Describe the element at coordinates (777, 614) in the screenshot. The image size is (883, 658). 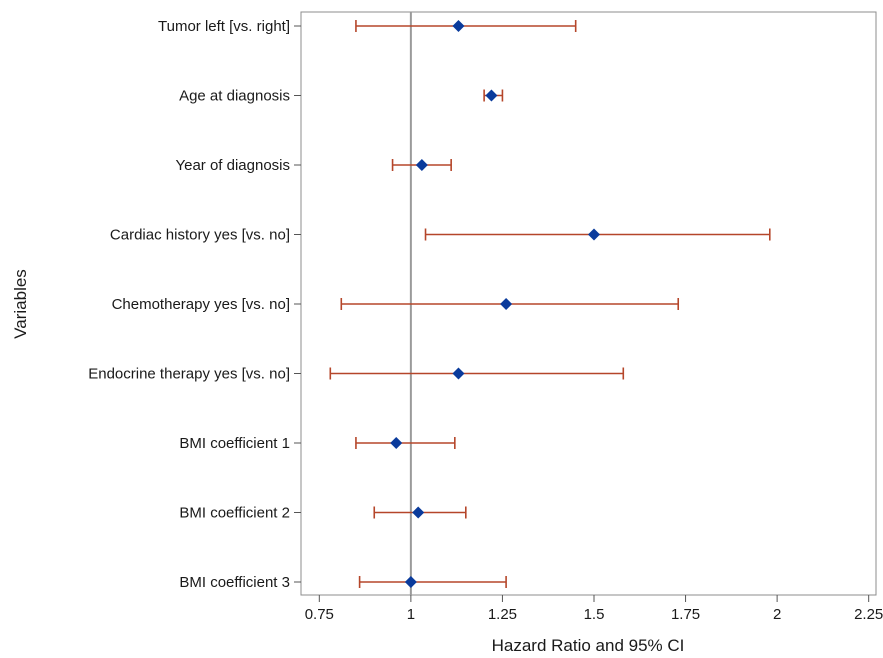
I see `x-tick-label: 2` at that location.